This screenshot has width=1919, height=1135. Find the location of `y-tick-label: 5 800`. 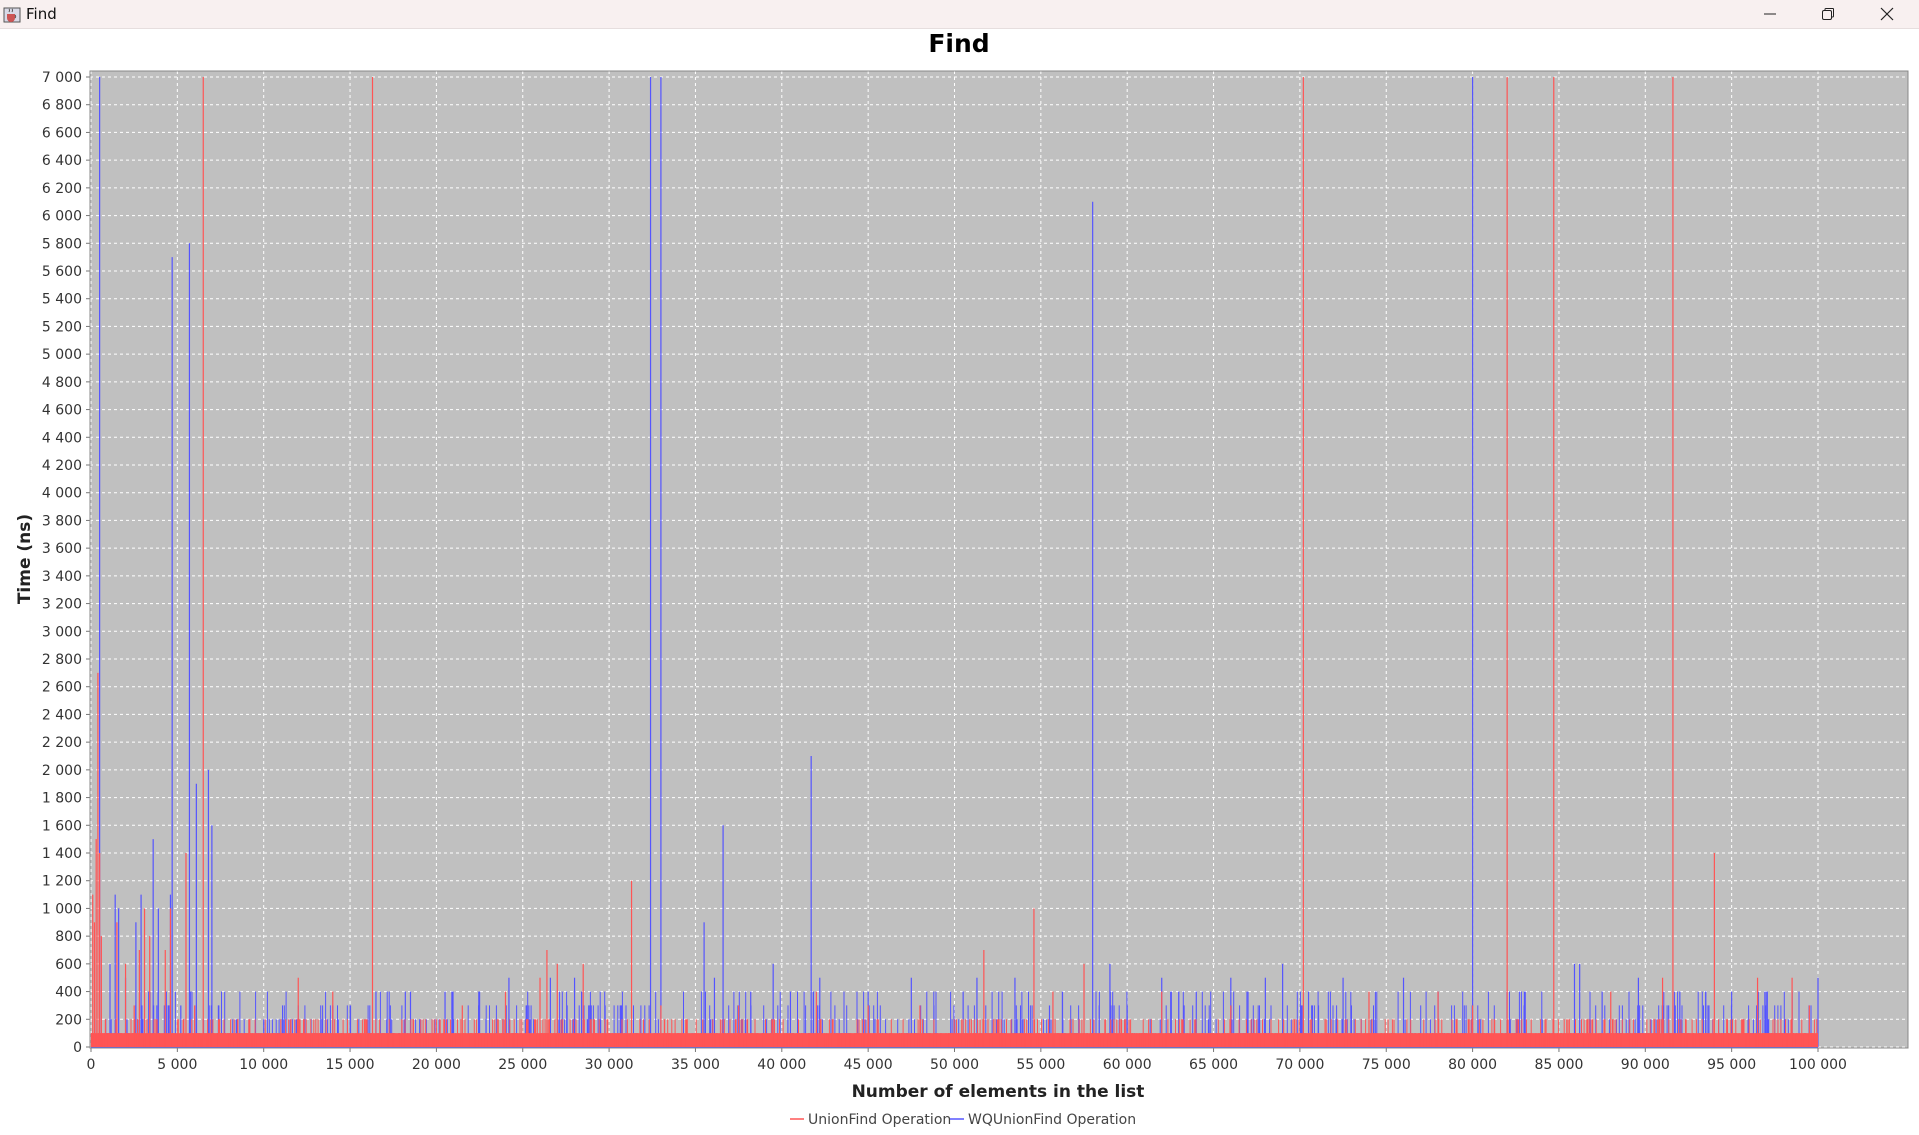

y-tick-label: 5 800 is located at coordinates (62, 244).